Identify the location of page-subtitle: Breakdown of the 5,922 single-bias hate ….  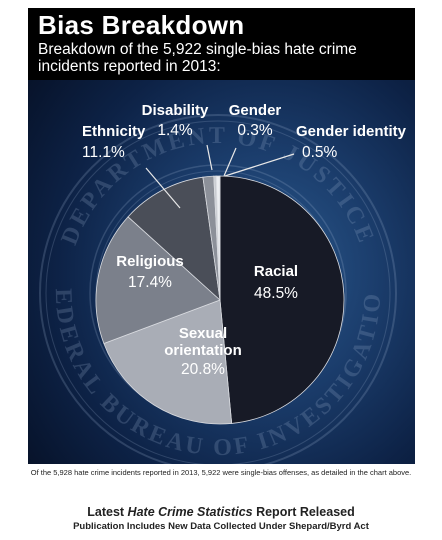
(197, 58).